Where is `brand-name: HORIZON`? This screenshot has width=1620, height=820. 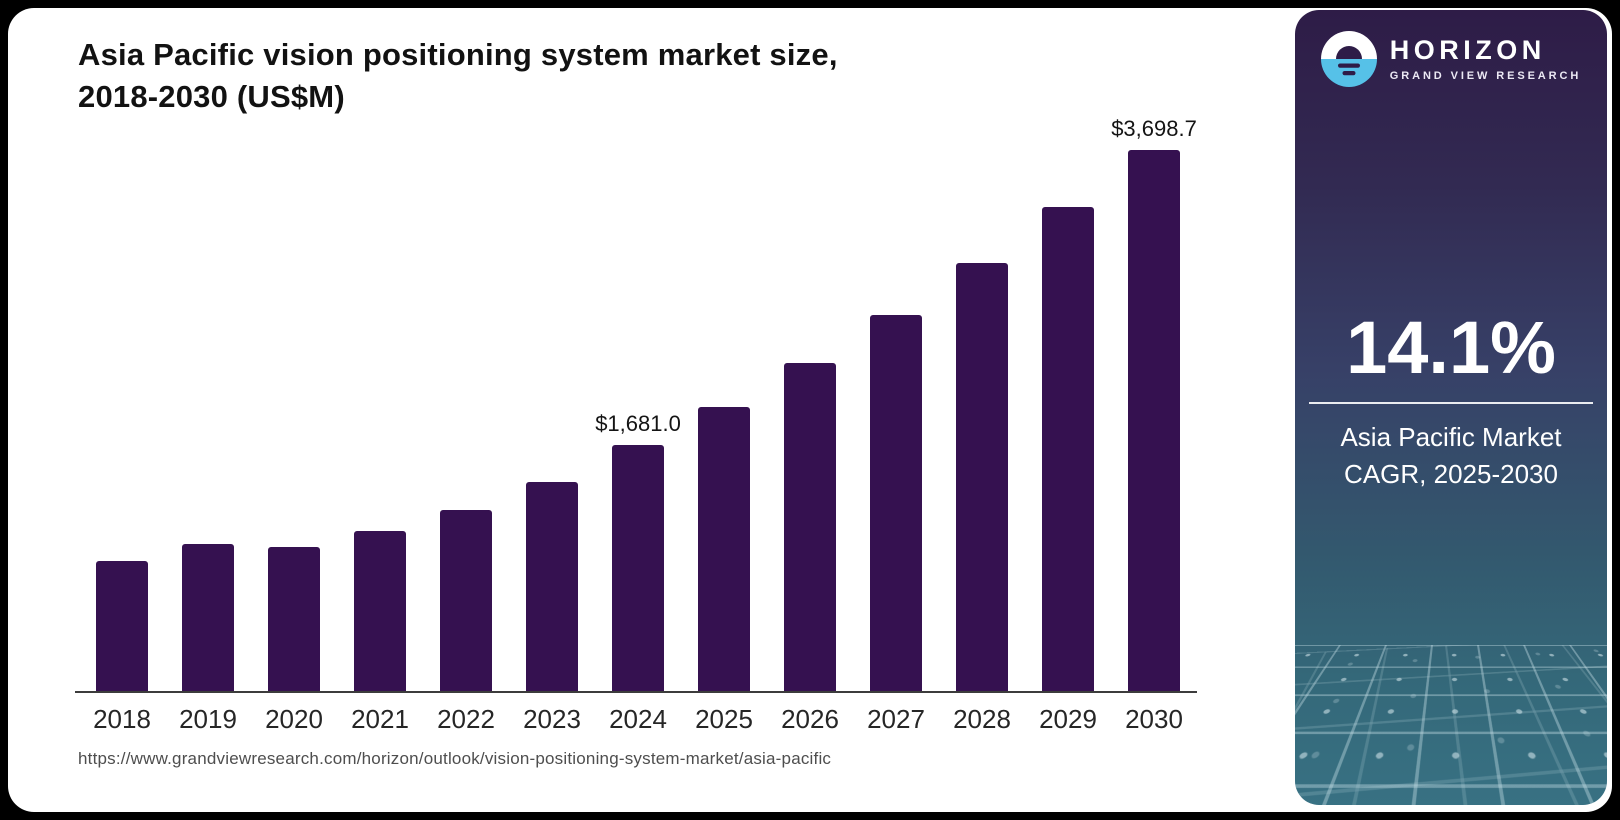
brand-name: HORIZON is located at coordinates (1467, 49).